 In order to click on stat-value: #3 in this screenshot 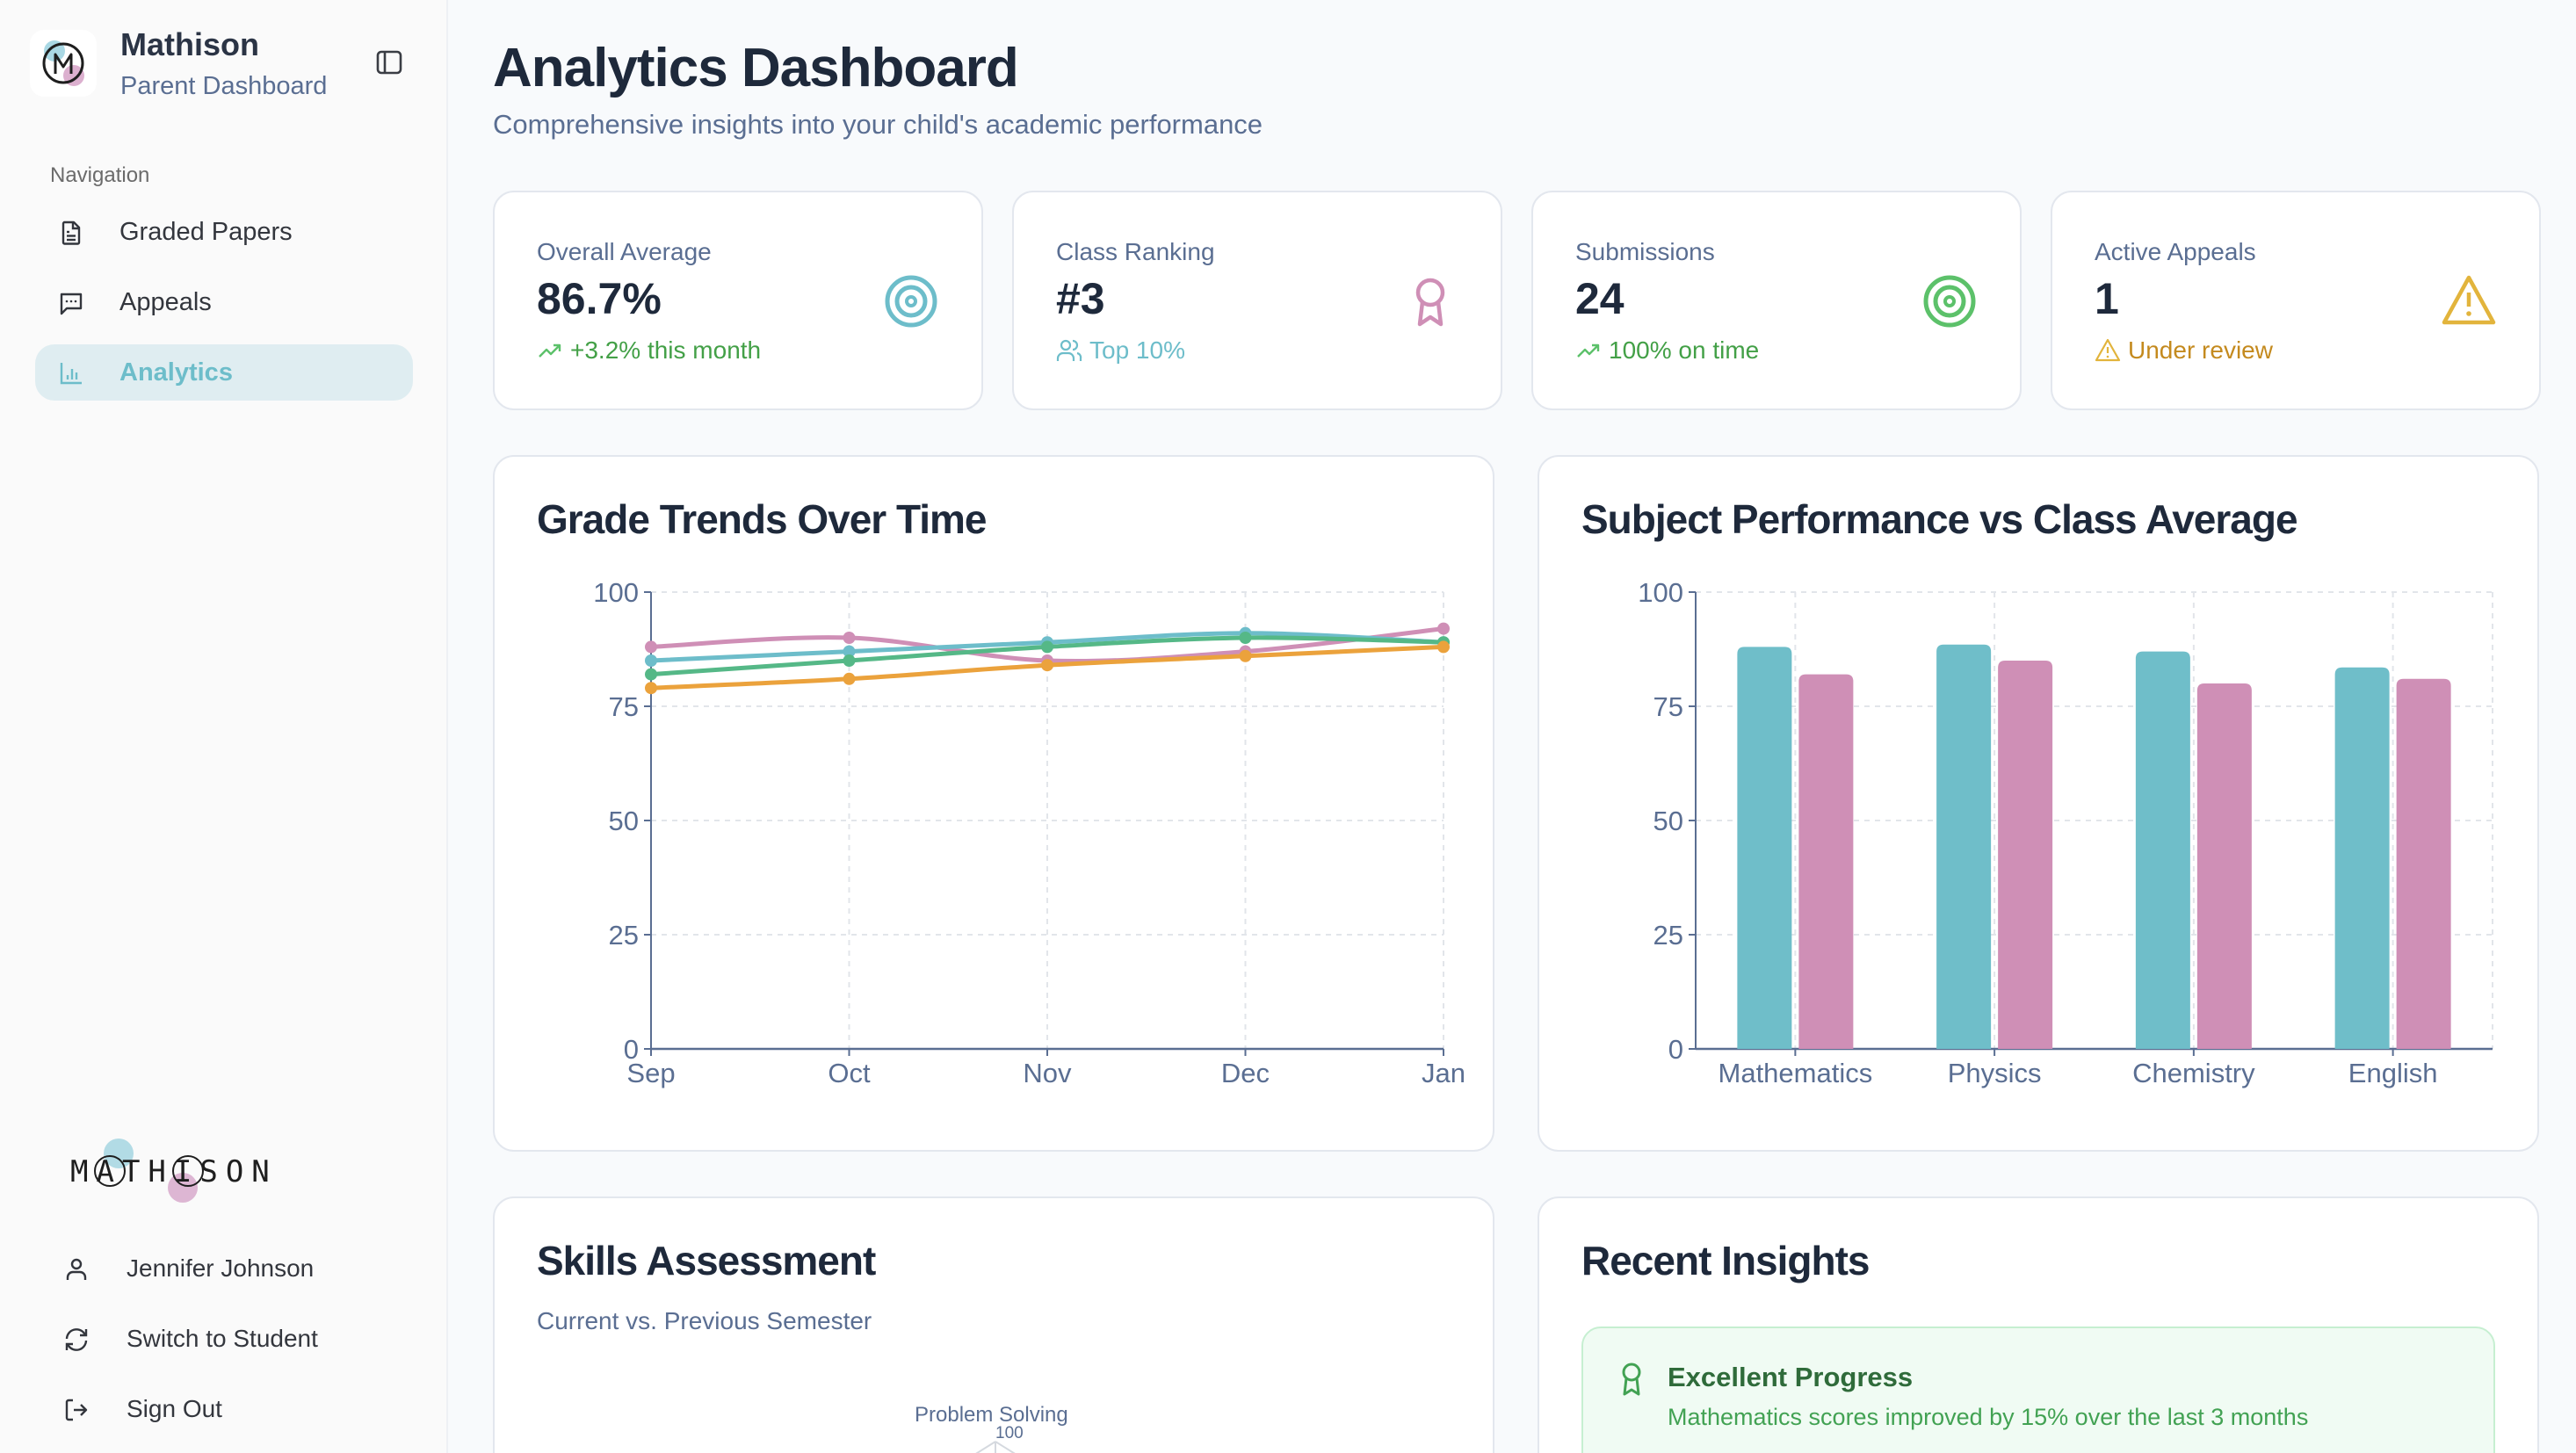, I will do `click(1080, 298)`.